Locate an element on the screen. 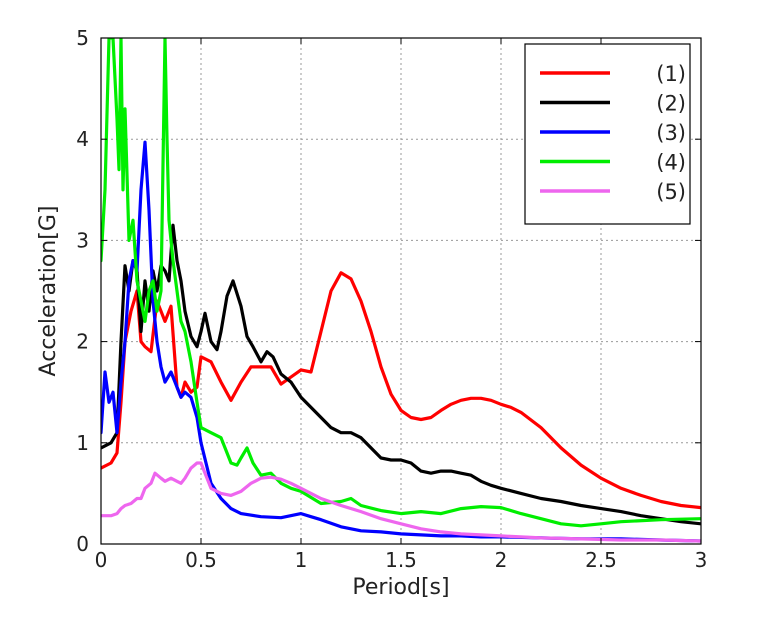 Image resolution: width=781 pixels, height=620 pixels. y-tick-label: 5 is located at coordinates (82, 38).